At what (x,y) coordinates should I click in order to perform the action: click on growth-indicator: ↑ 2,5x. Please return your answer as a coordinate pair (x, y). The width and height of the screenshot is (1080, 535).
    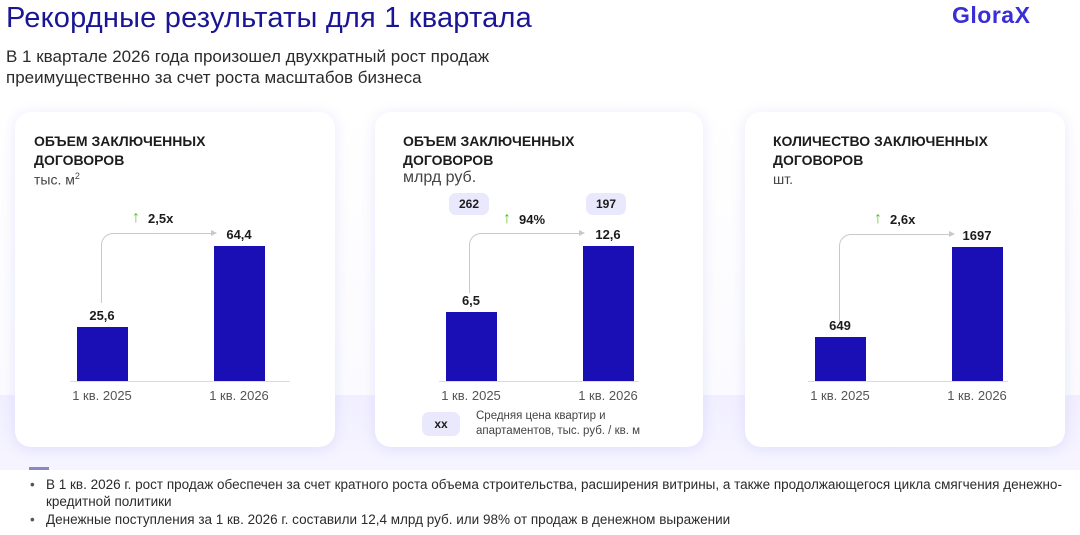
    Looking at the image, I should click on (152, 218).